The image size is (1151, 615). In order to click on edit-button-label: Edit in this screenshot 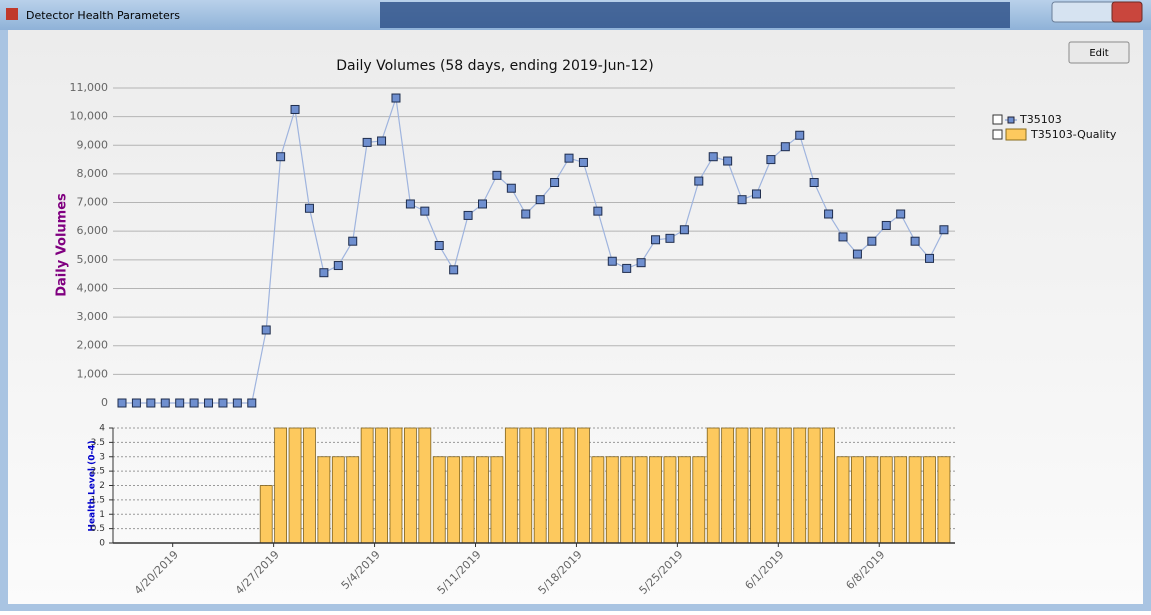, I will do `click(1098, 53)`.